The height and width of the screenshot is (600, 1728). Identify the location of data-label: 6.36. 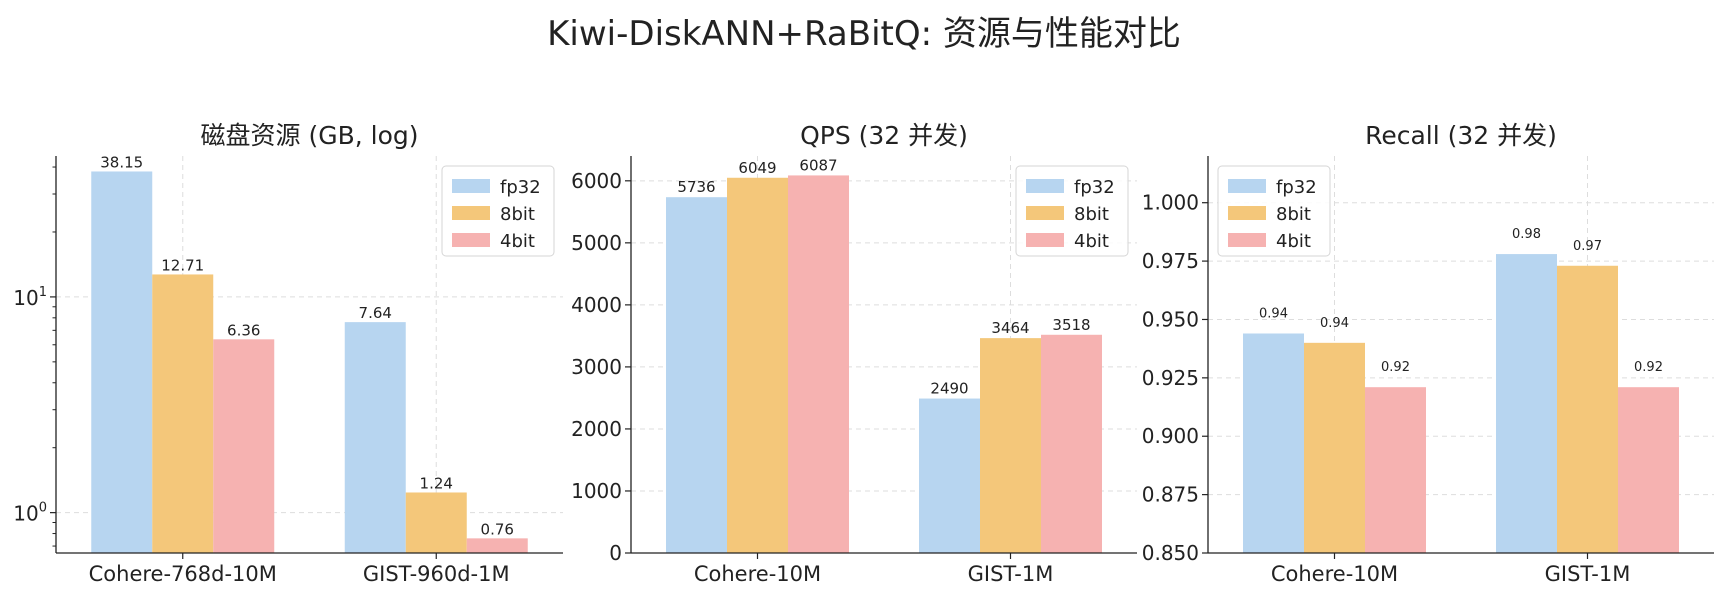
(243, 330).